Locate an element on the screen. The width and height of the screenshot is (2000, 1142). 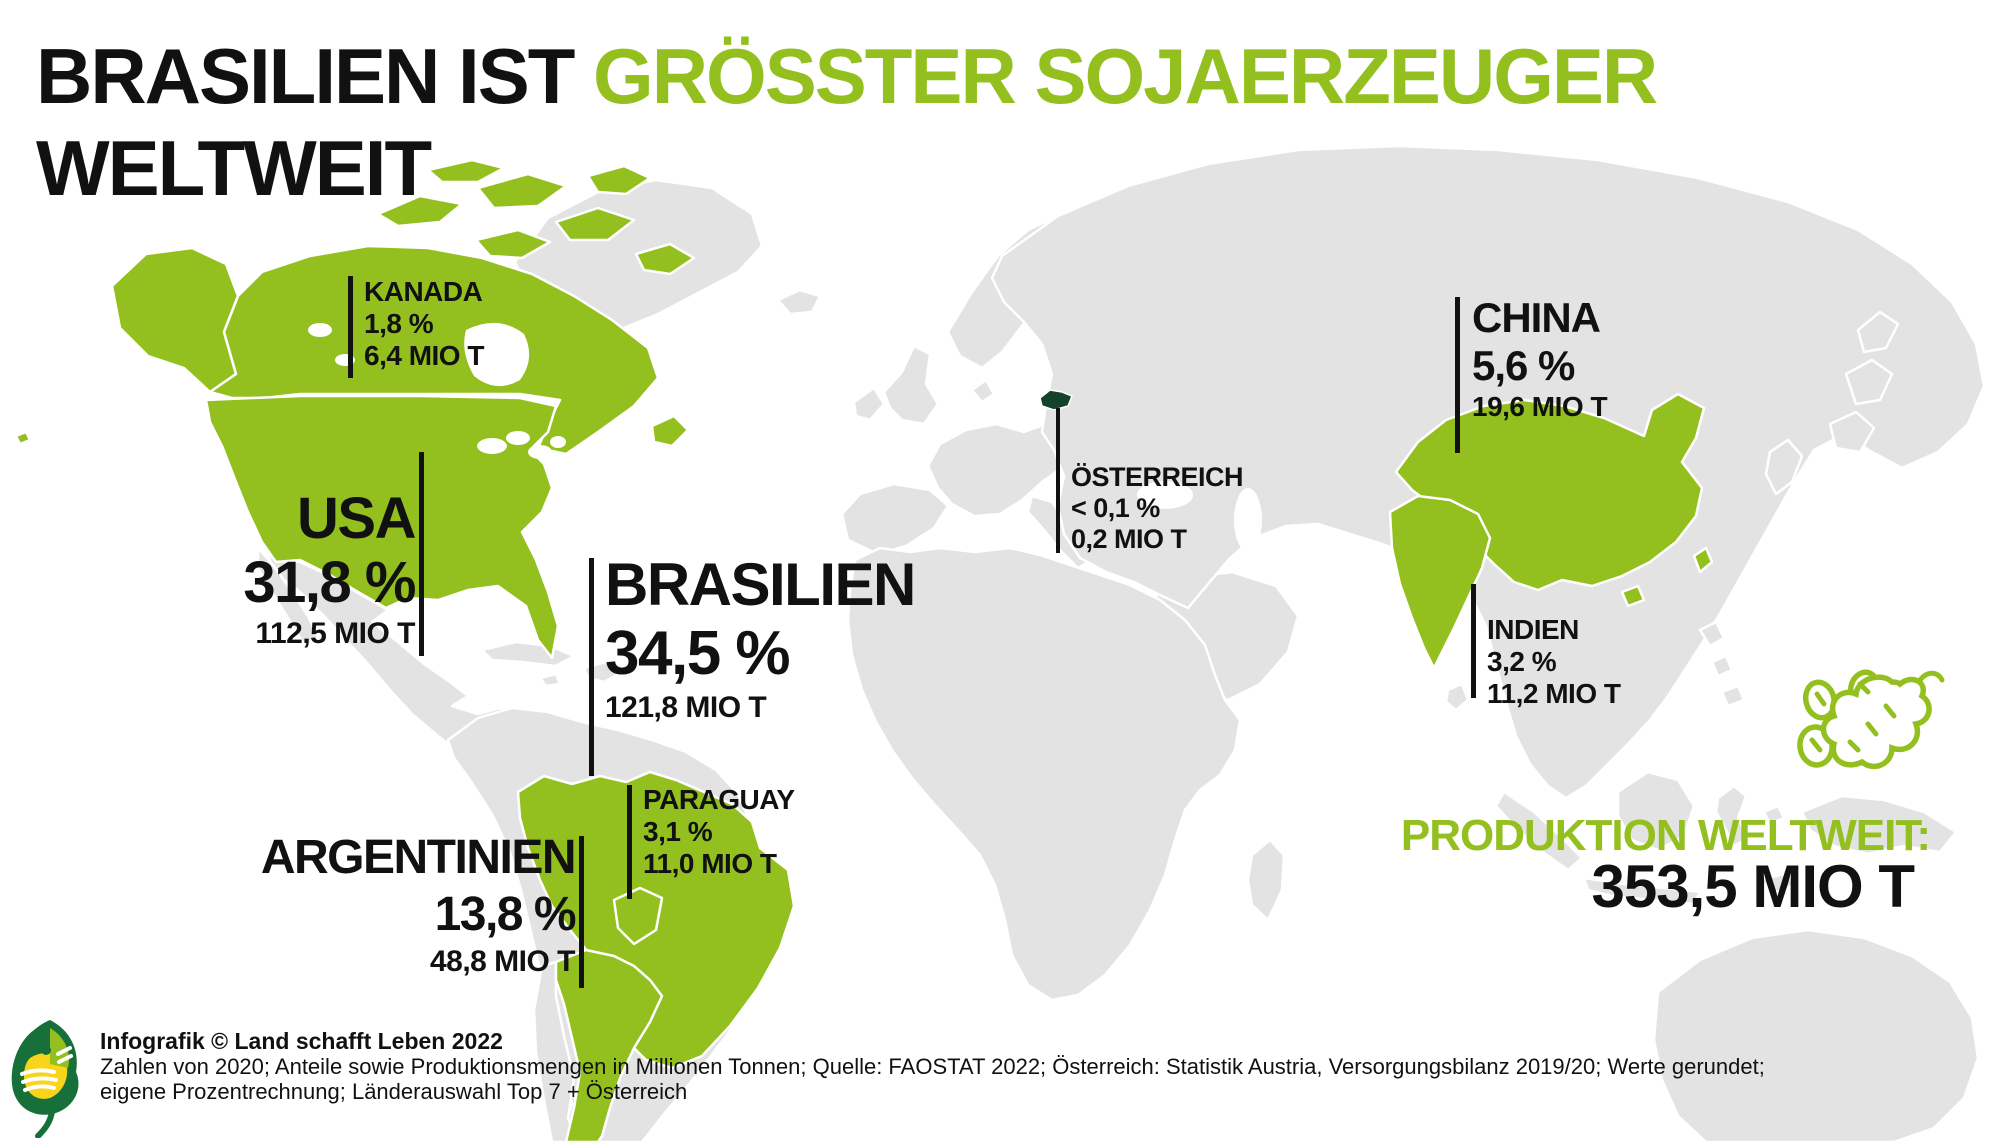
label-china: CHINA 5,6 % 19,6 MIO T is located at coordinates (1540, 359).